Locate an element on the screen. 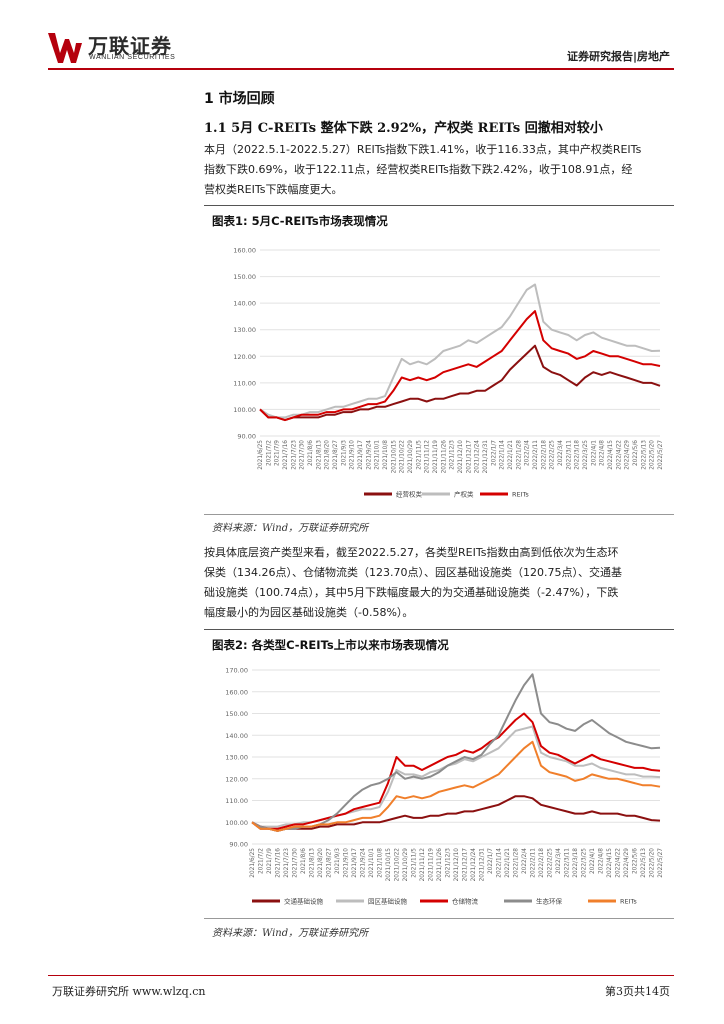 Image resolution: width=724 pixels, height=1024 pixels. x-tick-label: 2021/12/10 is located at coordinates (461, 457).